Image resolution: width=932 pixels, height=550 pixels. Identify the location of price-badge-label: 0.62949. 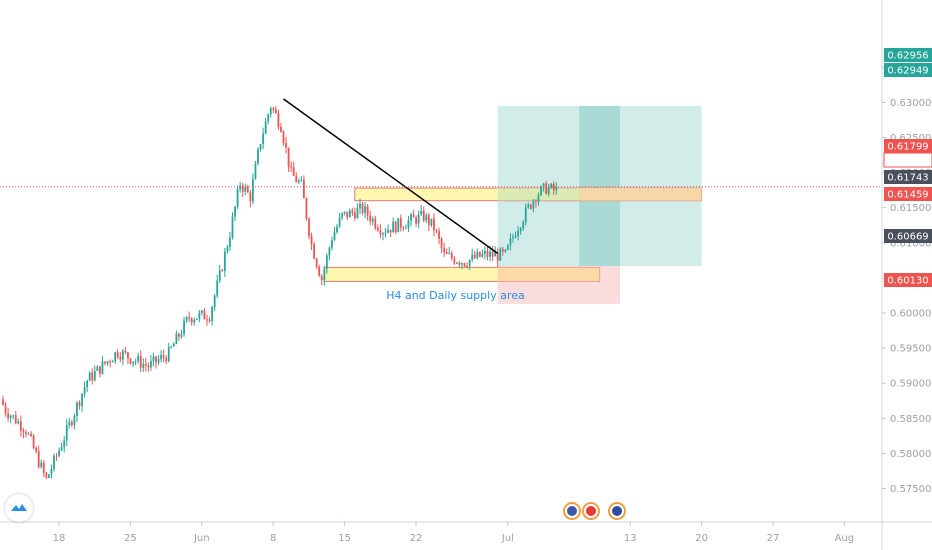
(907, 71).